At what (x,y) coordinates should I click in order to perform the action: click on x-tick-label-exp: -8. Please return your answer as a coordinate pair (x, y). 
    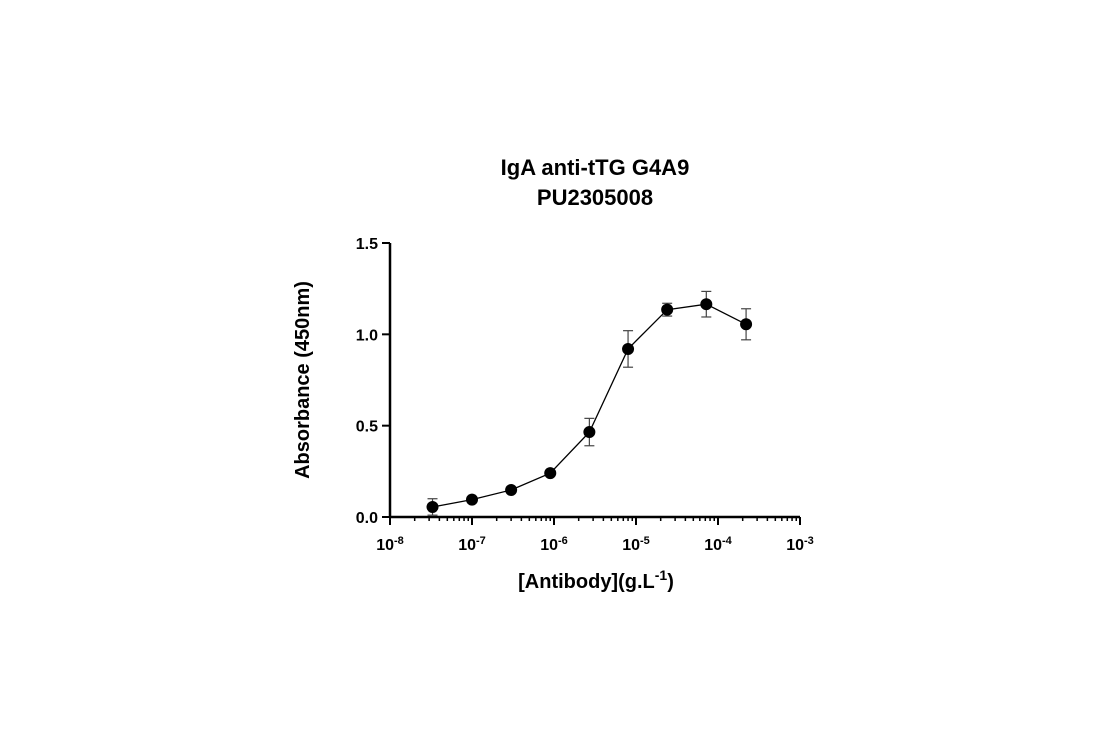
    Looking at the image, I should click on (399, 541).